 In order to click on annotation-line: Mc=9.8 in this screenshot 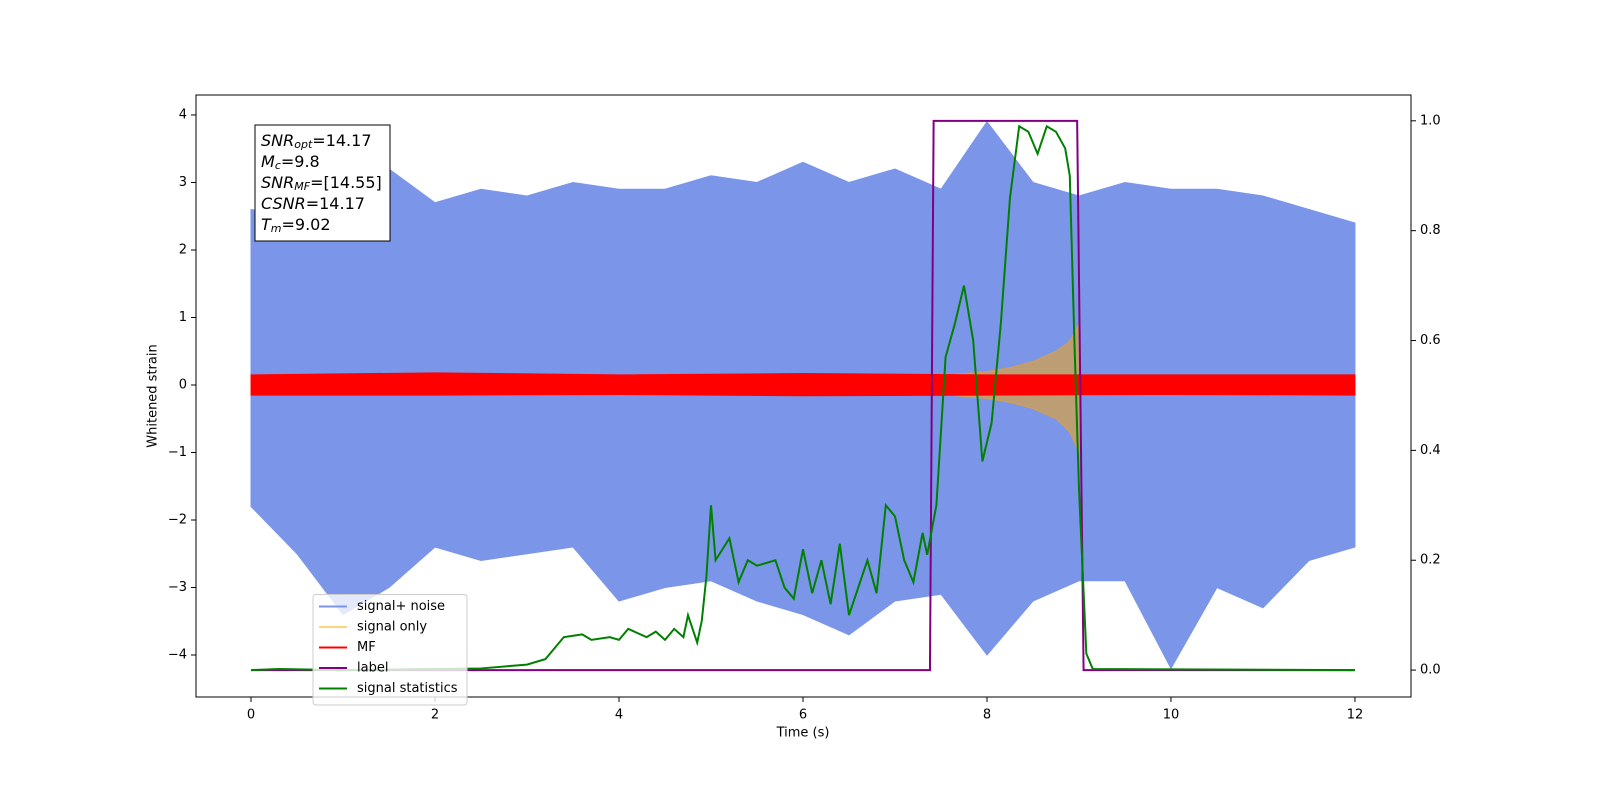, I will do `click(290, 162)`.